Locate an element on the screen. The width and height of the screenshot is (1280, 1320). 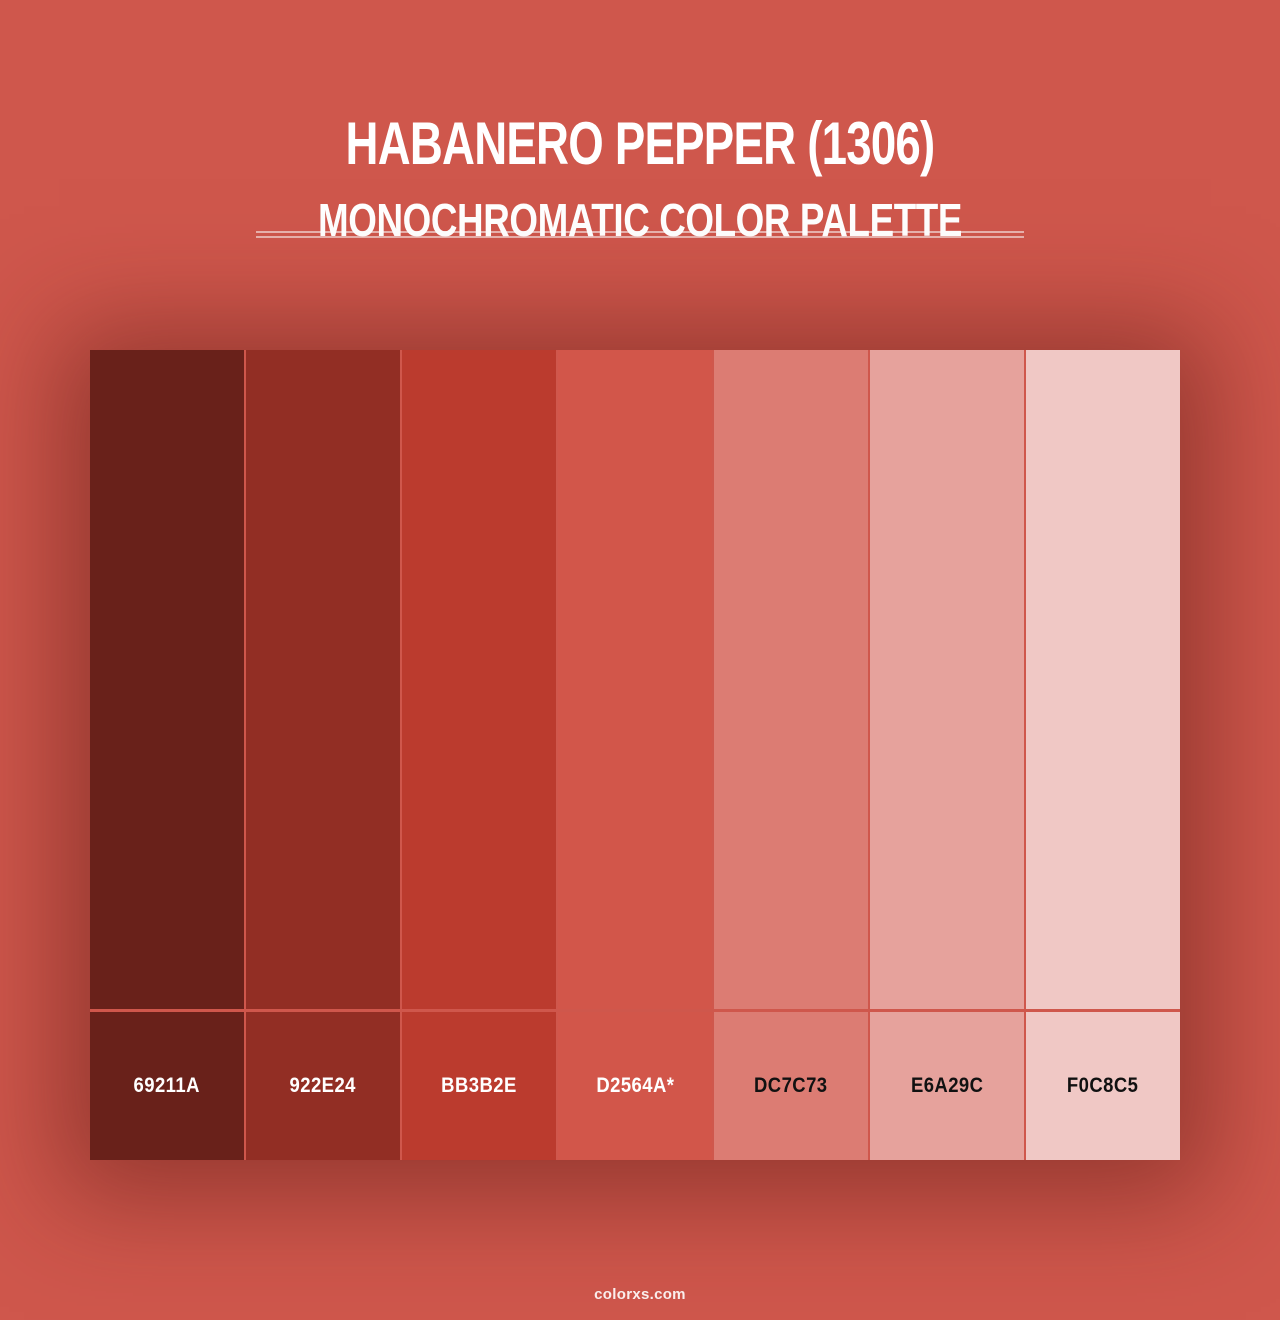
swatch-label-tile: E6A29C is located at coordinates (947, 1086).